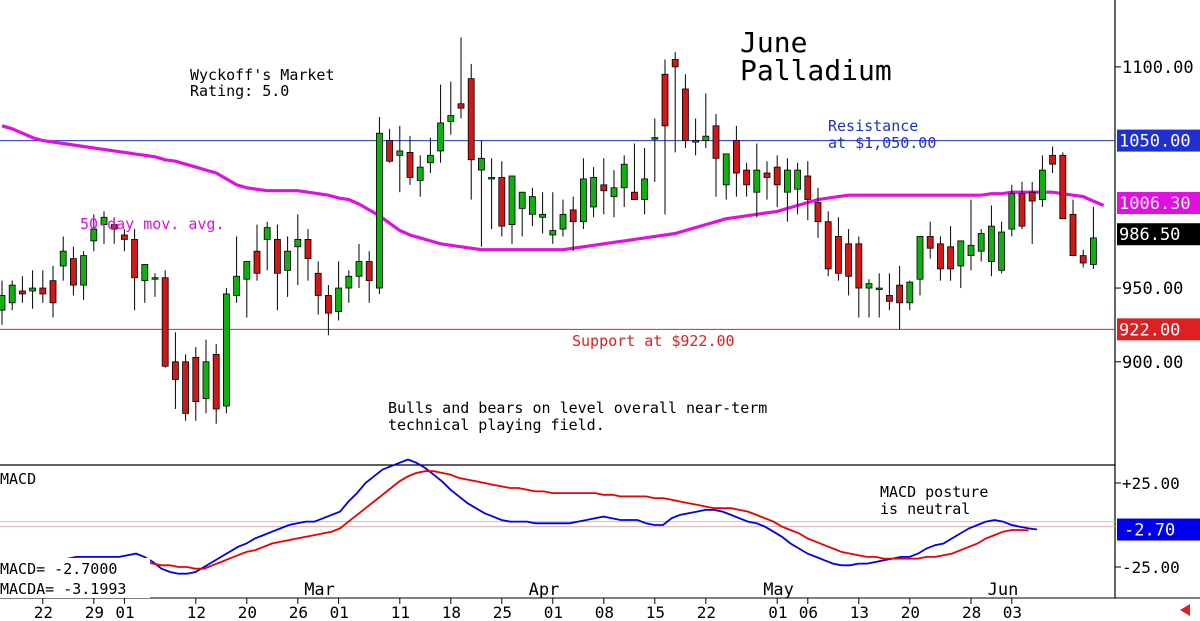 The image size is (1200, 621). I want to click on support-annotation: Support at $922.00, so click(653, 341).